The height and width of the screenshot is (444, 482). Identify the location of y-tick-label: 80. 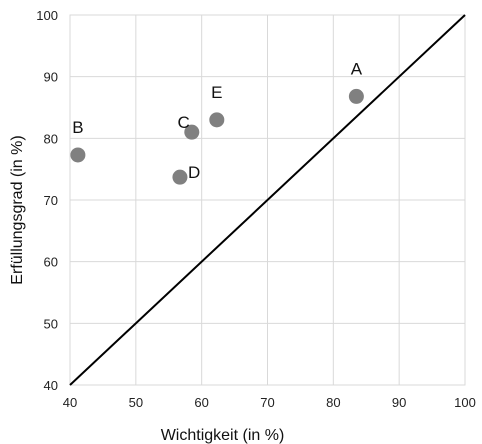
(51, 138).